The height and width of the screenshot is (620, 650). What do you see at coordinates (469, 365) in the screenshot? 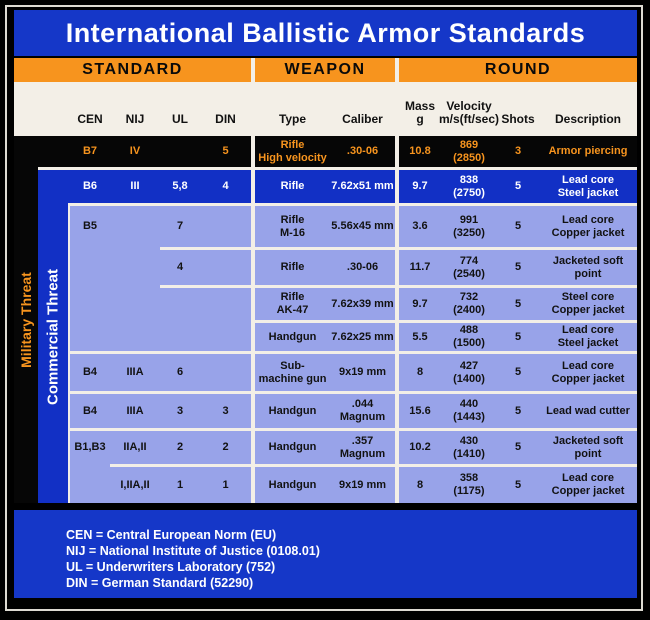
I see `velocity-line1: 427` at bounding box center [469, 365].